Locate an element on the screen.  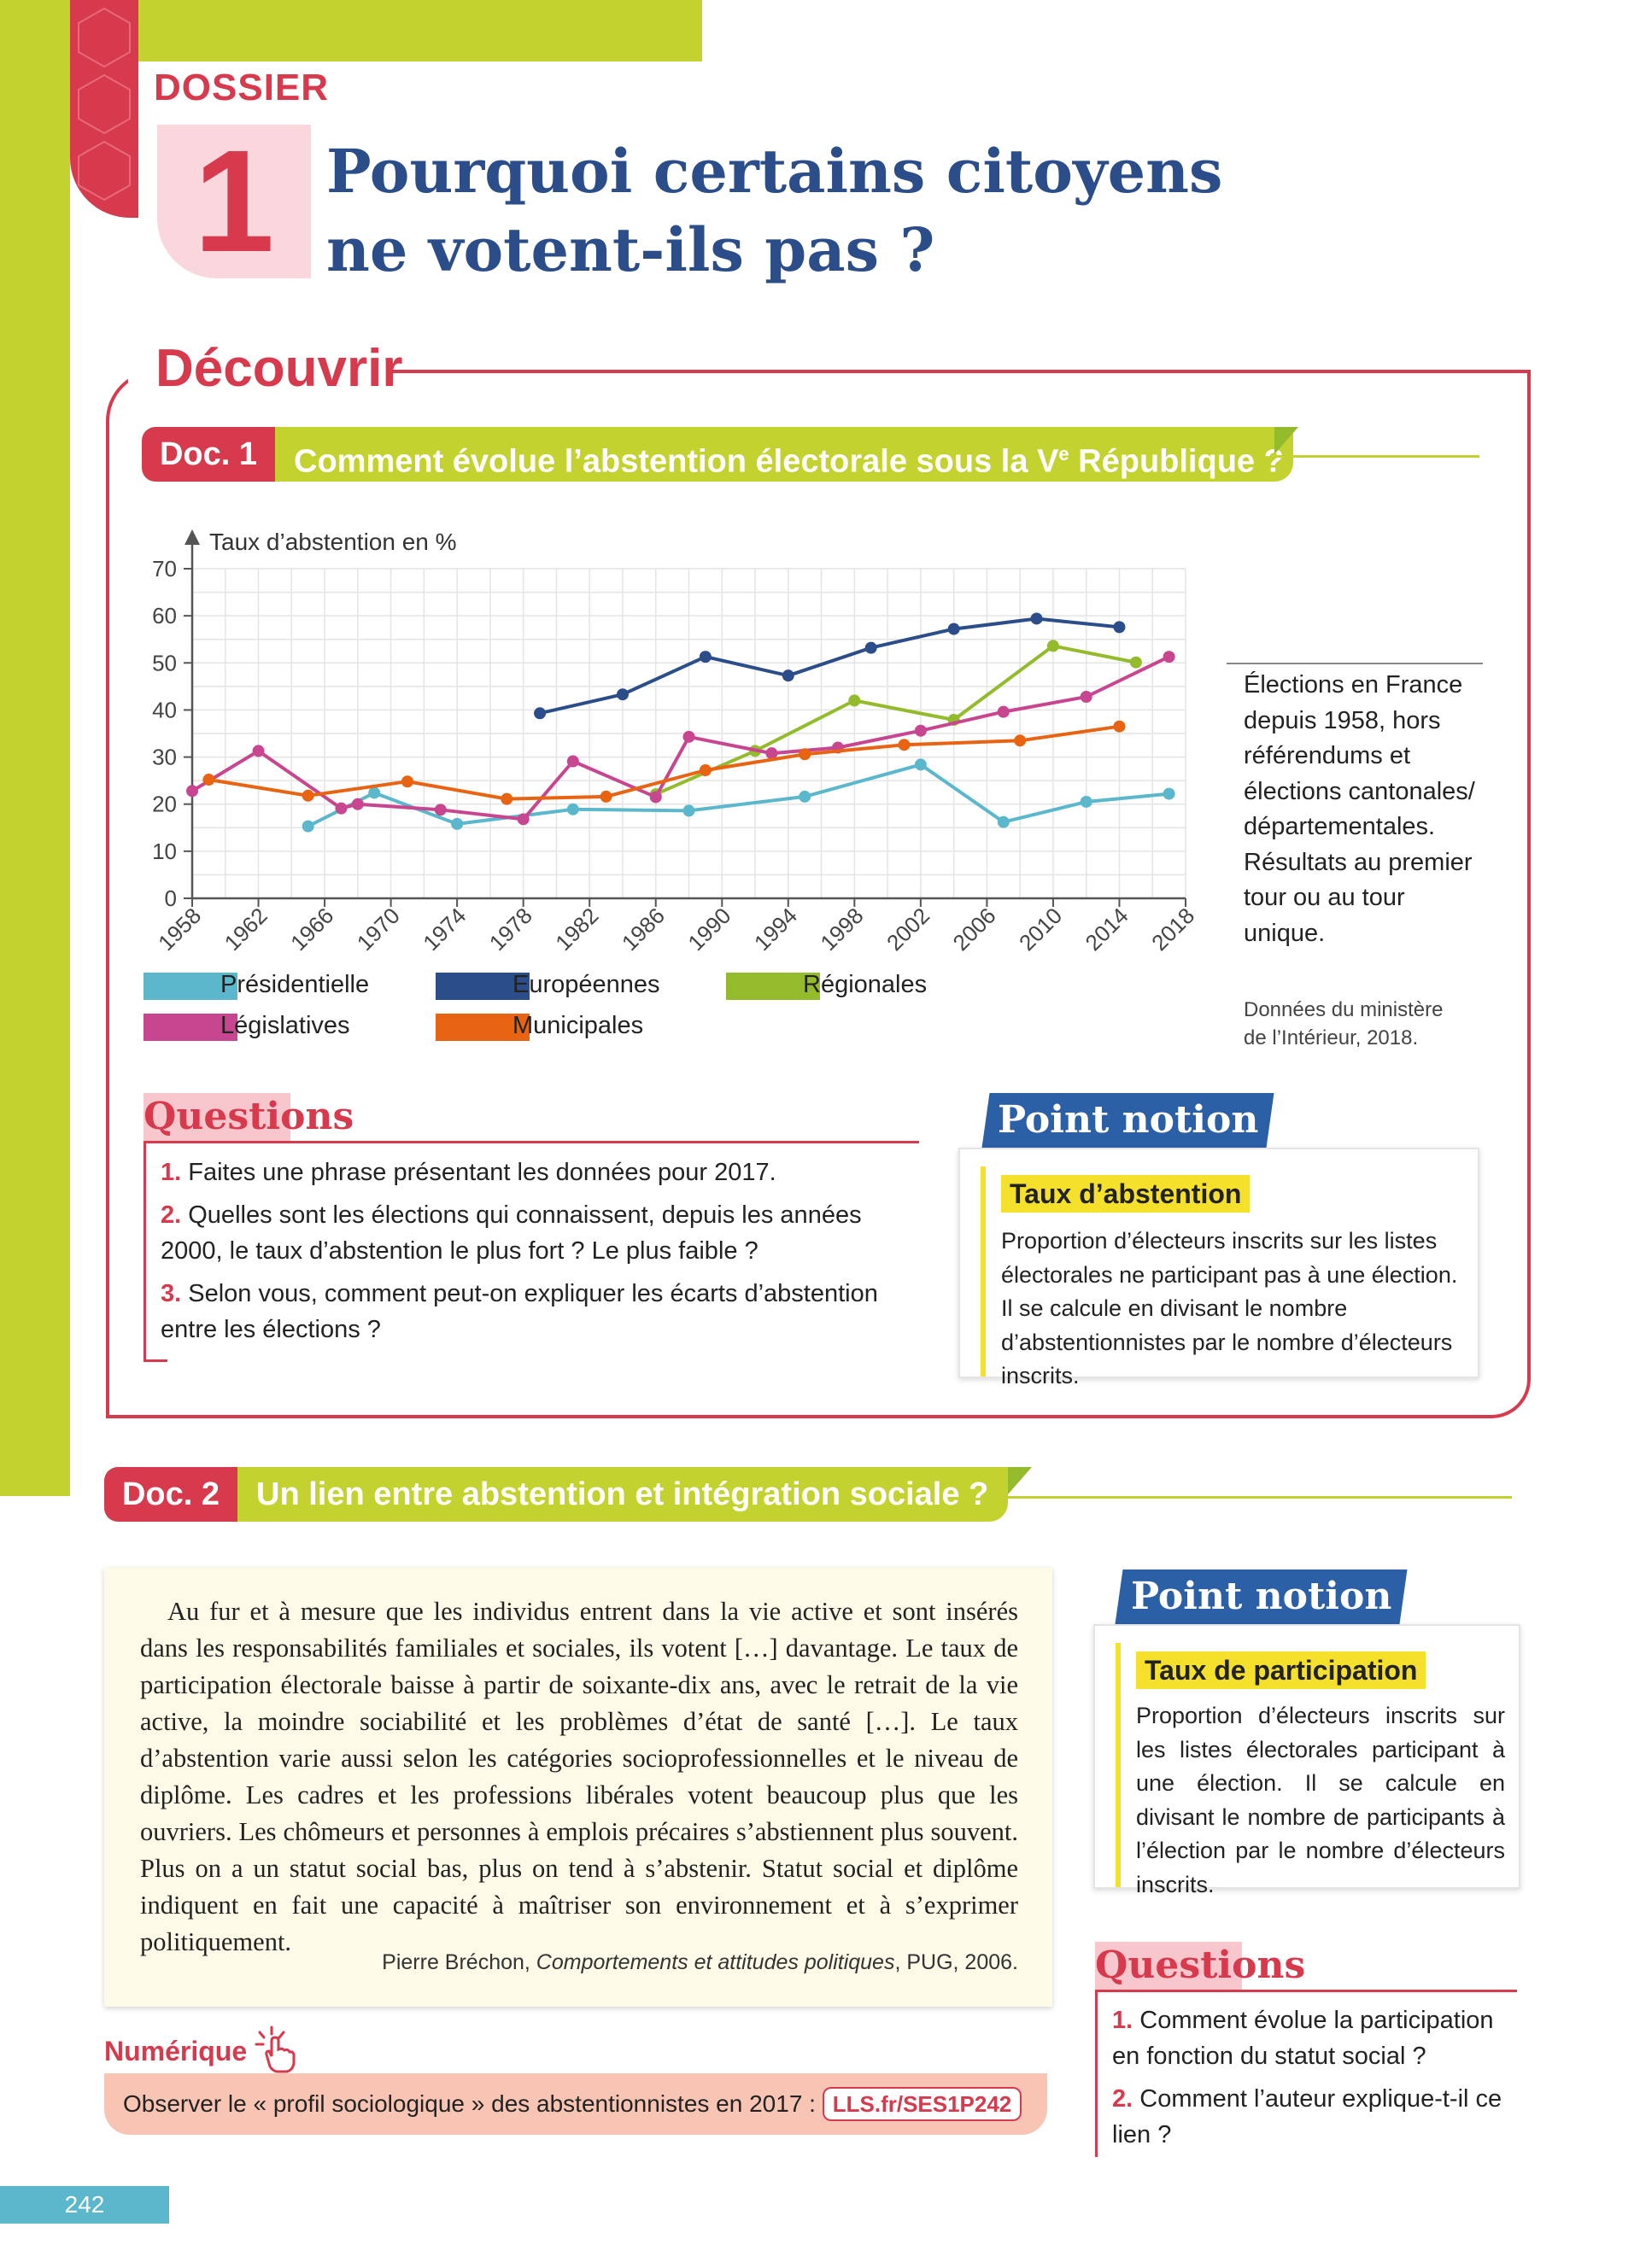
y-tick-label: 30 is located at coordinates (164, 757).